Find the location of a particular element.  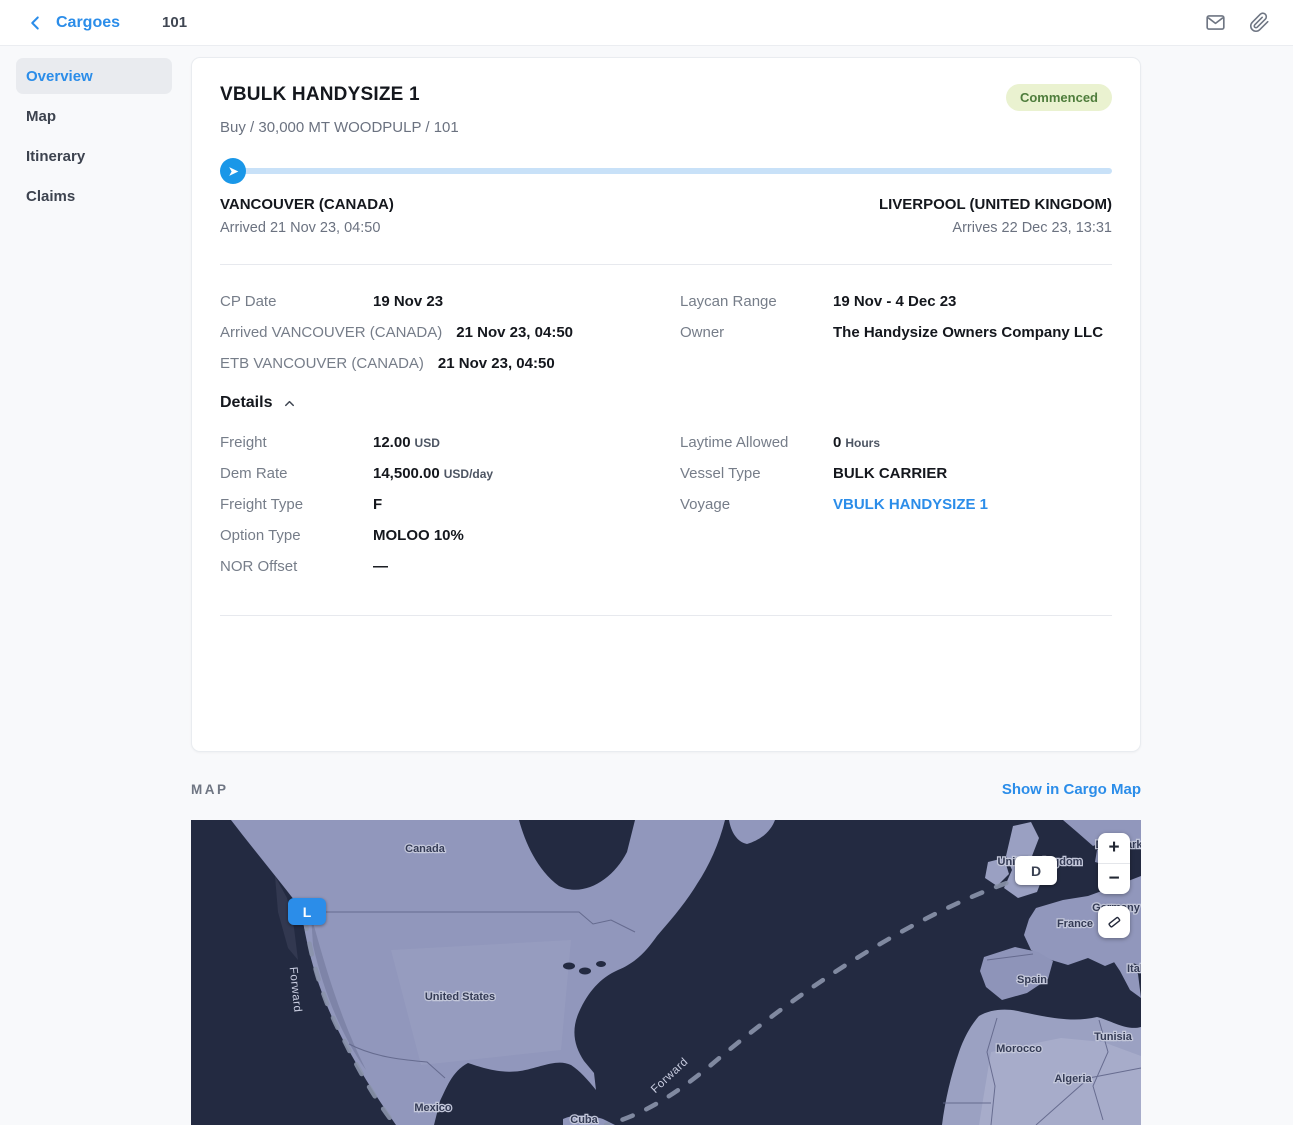

map-label-united-states: United States is located at coordinates (460, 997).